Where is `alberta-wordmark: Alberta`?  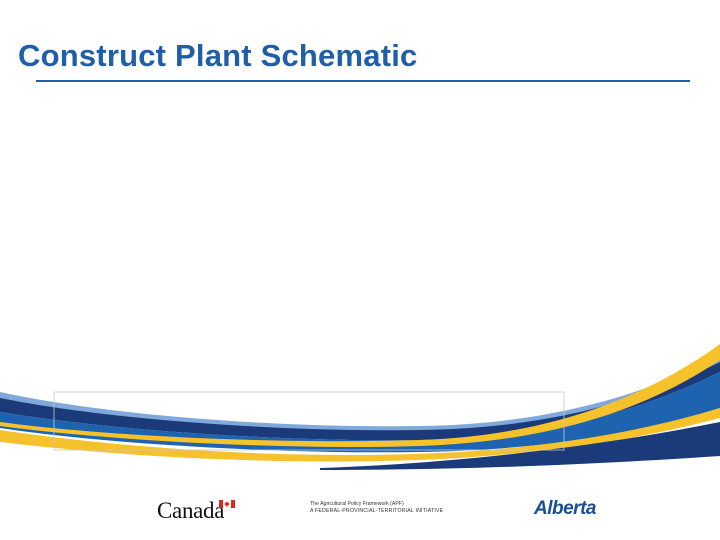 alberta-wordmark: Alberta is located at coordinates (565, 508).